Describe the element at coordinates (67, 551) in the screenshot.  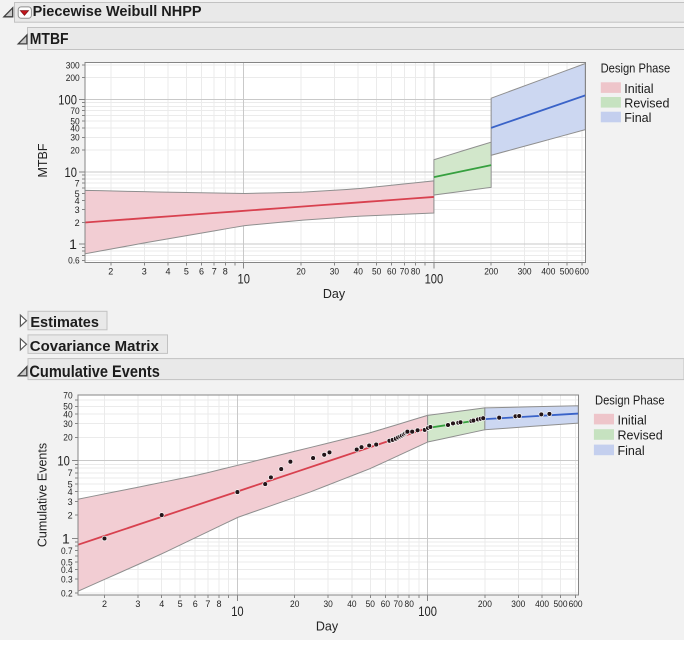
I see `svg-text: 0.7` at that location.